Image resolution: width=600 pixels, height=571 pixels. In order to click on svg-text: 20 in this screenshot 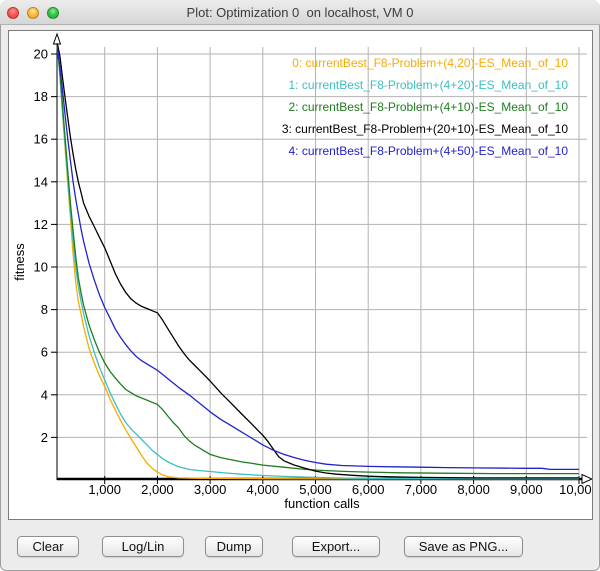, I will do `click(41, 54)`.